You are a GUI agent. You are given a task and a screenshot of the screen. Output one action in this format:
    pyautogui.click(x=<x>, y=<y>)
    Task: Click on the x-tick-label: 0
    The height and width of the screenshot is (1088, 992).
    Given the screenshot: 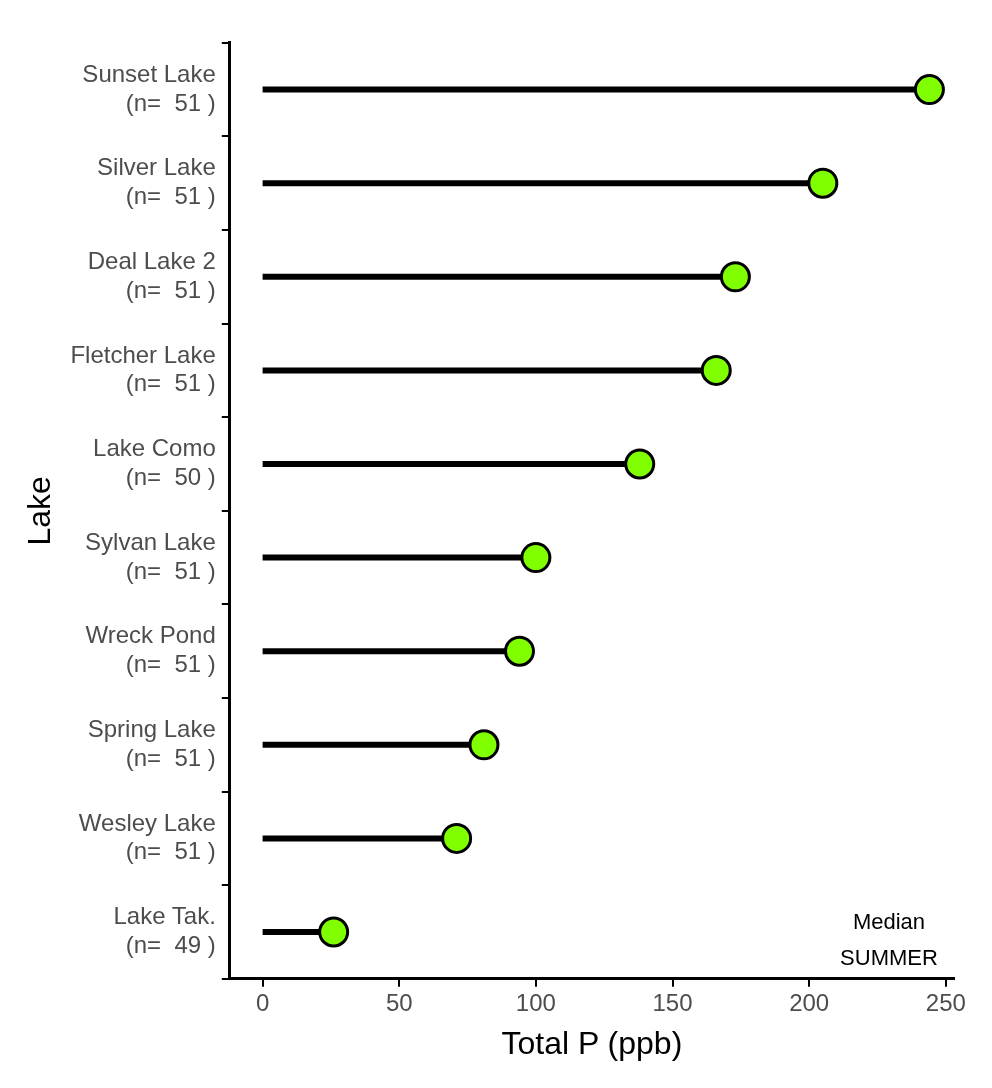 What is the action you would take?
    pyautogui.click(x=262, y=1002)
    